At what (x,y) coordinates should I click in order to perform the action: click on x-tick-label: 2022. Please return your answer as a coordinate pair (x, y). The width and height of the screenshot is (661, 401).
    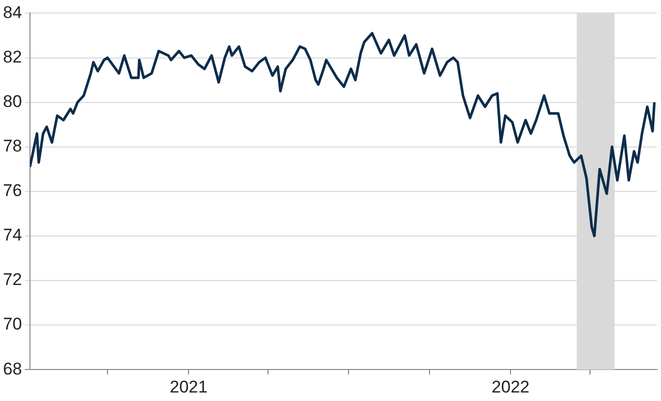
    Looking at the image, I should click on (511, 386).